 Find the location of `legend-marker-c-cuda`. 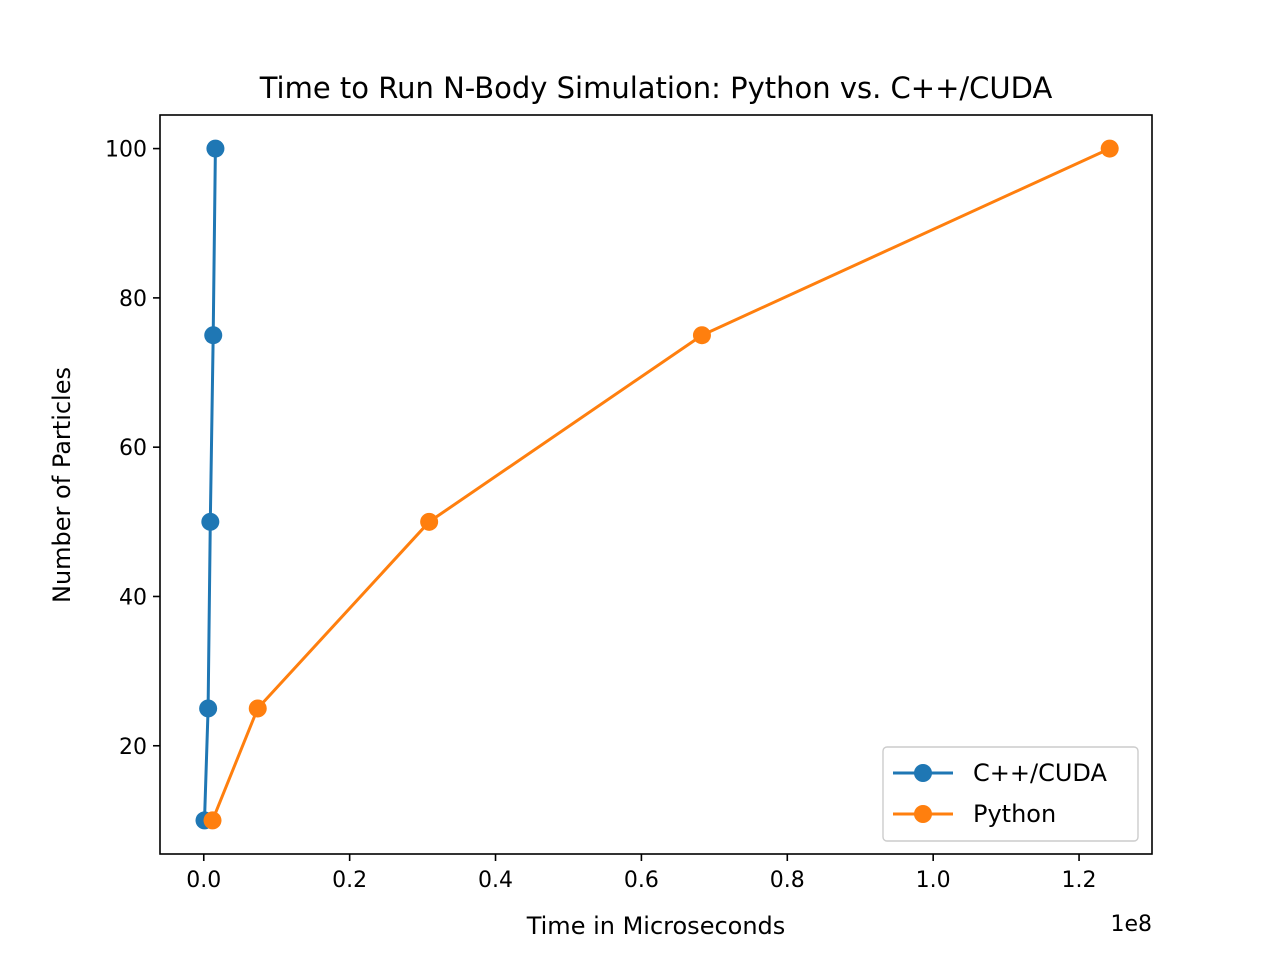

legend-marker-c-cuda is located at coordinates (923, 773).